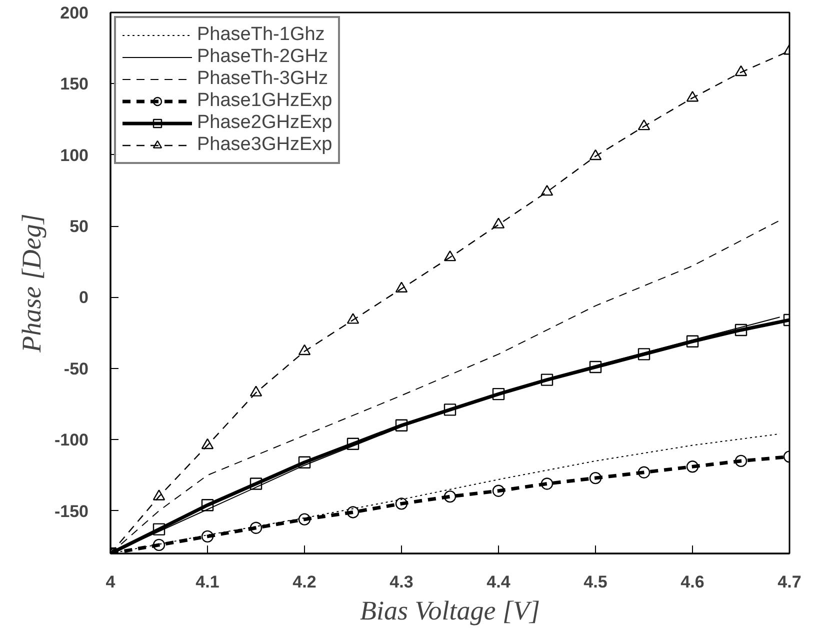 The height and width of the screenshot is (628, 819). Describe the element at coordinates (304, 582) in the screenshot. I see `x-tick-label: 4.2` at that location.